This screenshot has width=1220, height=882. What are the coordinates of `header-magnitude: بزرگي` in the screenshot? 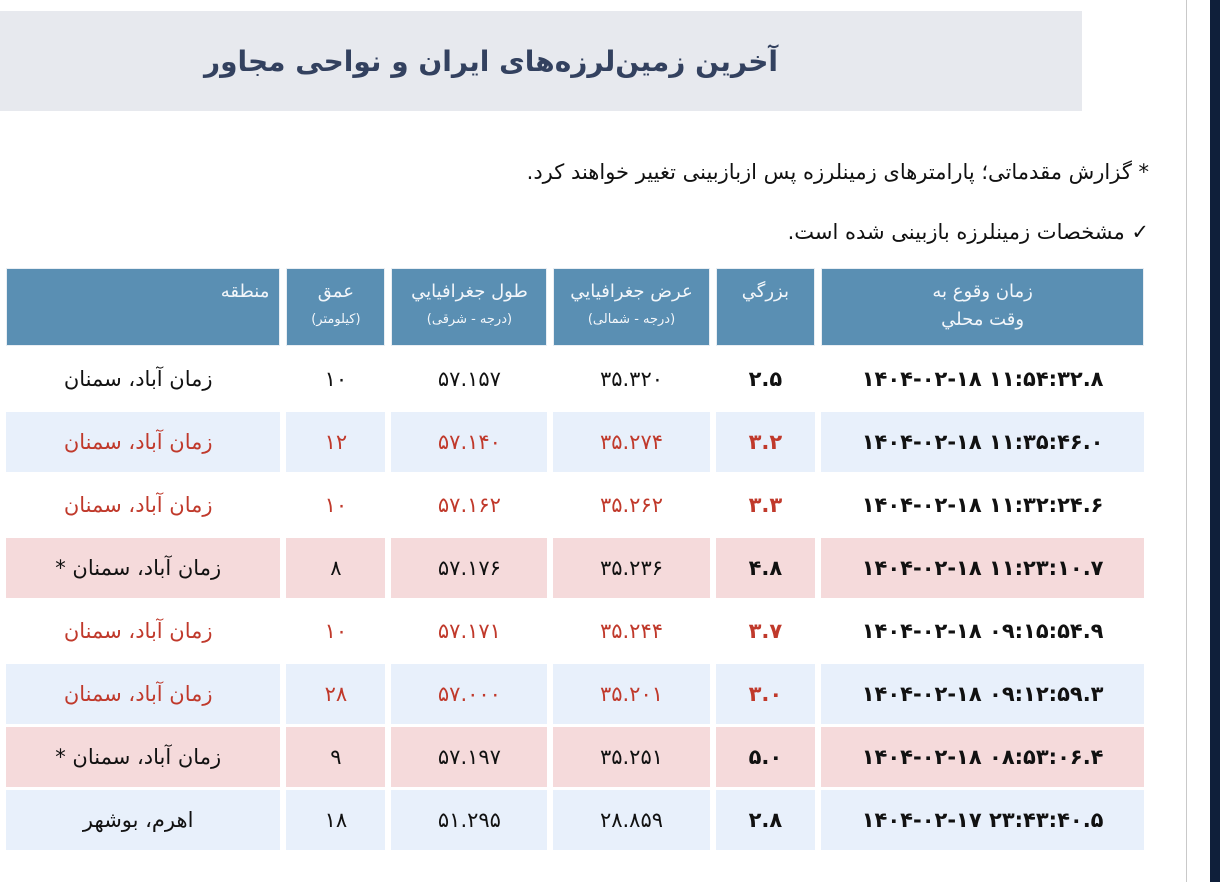 It's located at (765, 307).